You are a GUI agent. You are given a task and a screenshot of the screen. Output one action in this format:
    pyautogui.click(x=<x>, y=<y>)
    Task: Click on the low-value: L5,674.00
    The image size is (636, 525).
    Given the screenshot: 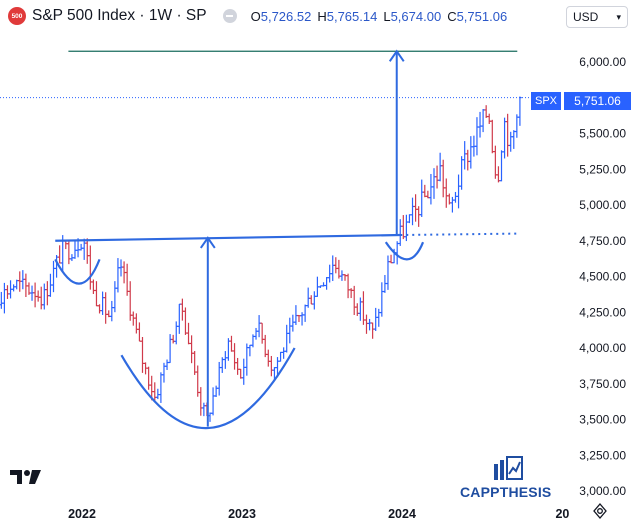 What is the action you would take?
    pyautogui.click(x=412, y=16)
    